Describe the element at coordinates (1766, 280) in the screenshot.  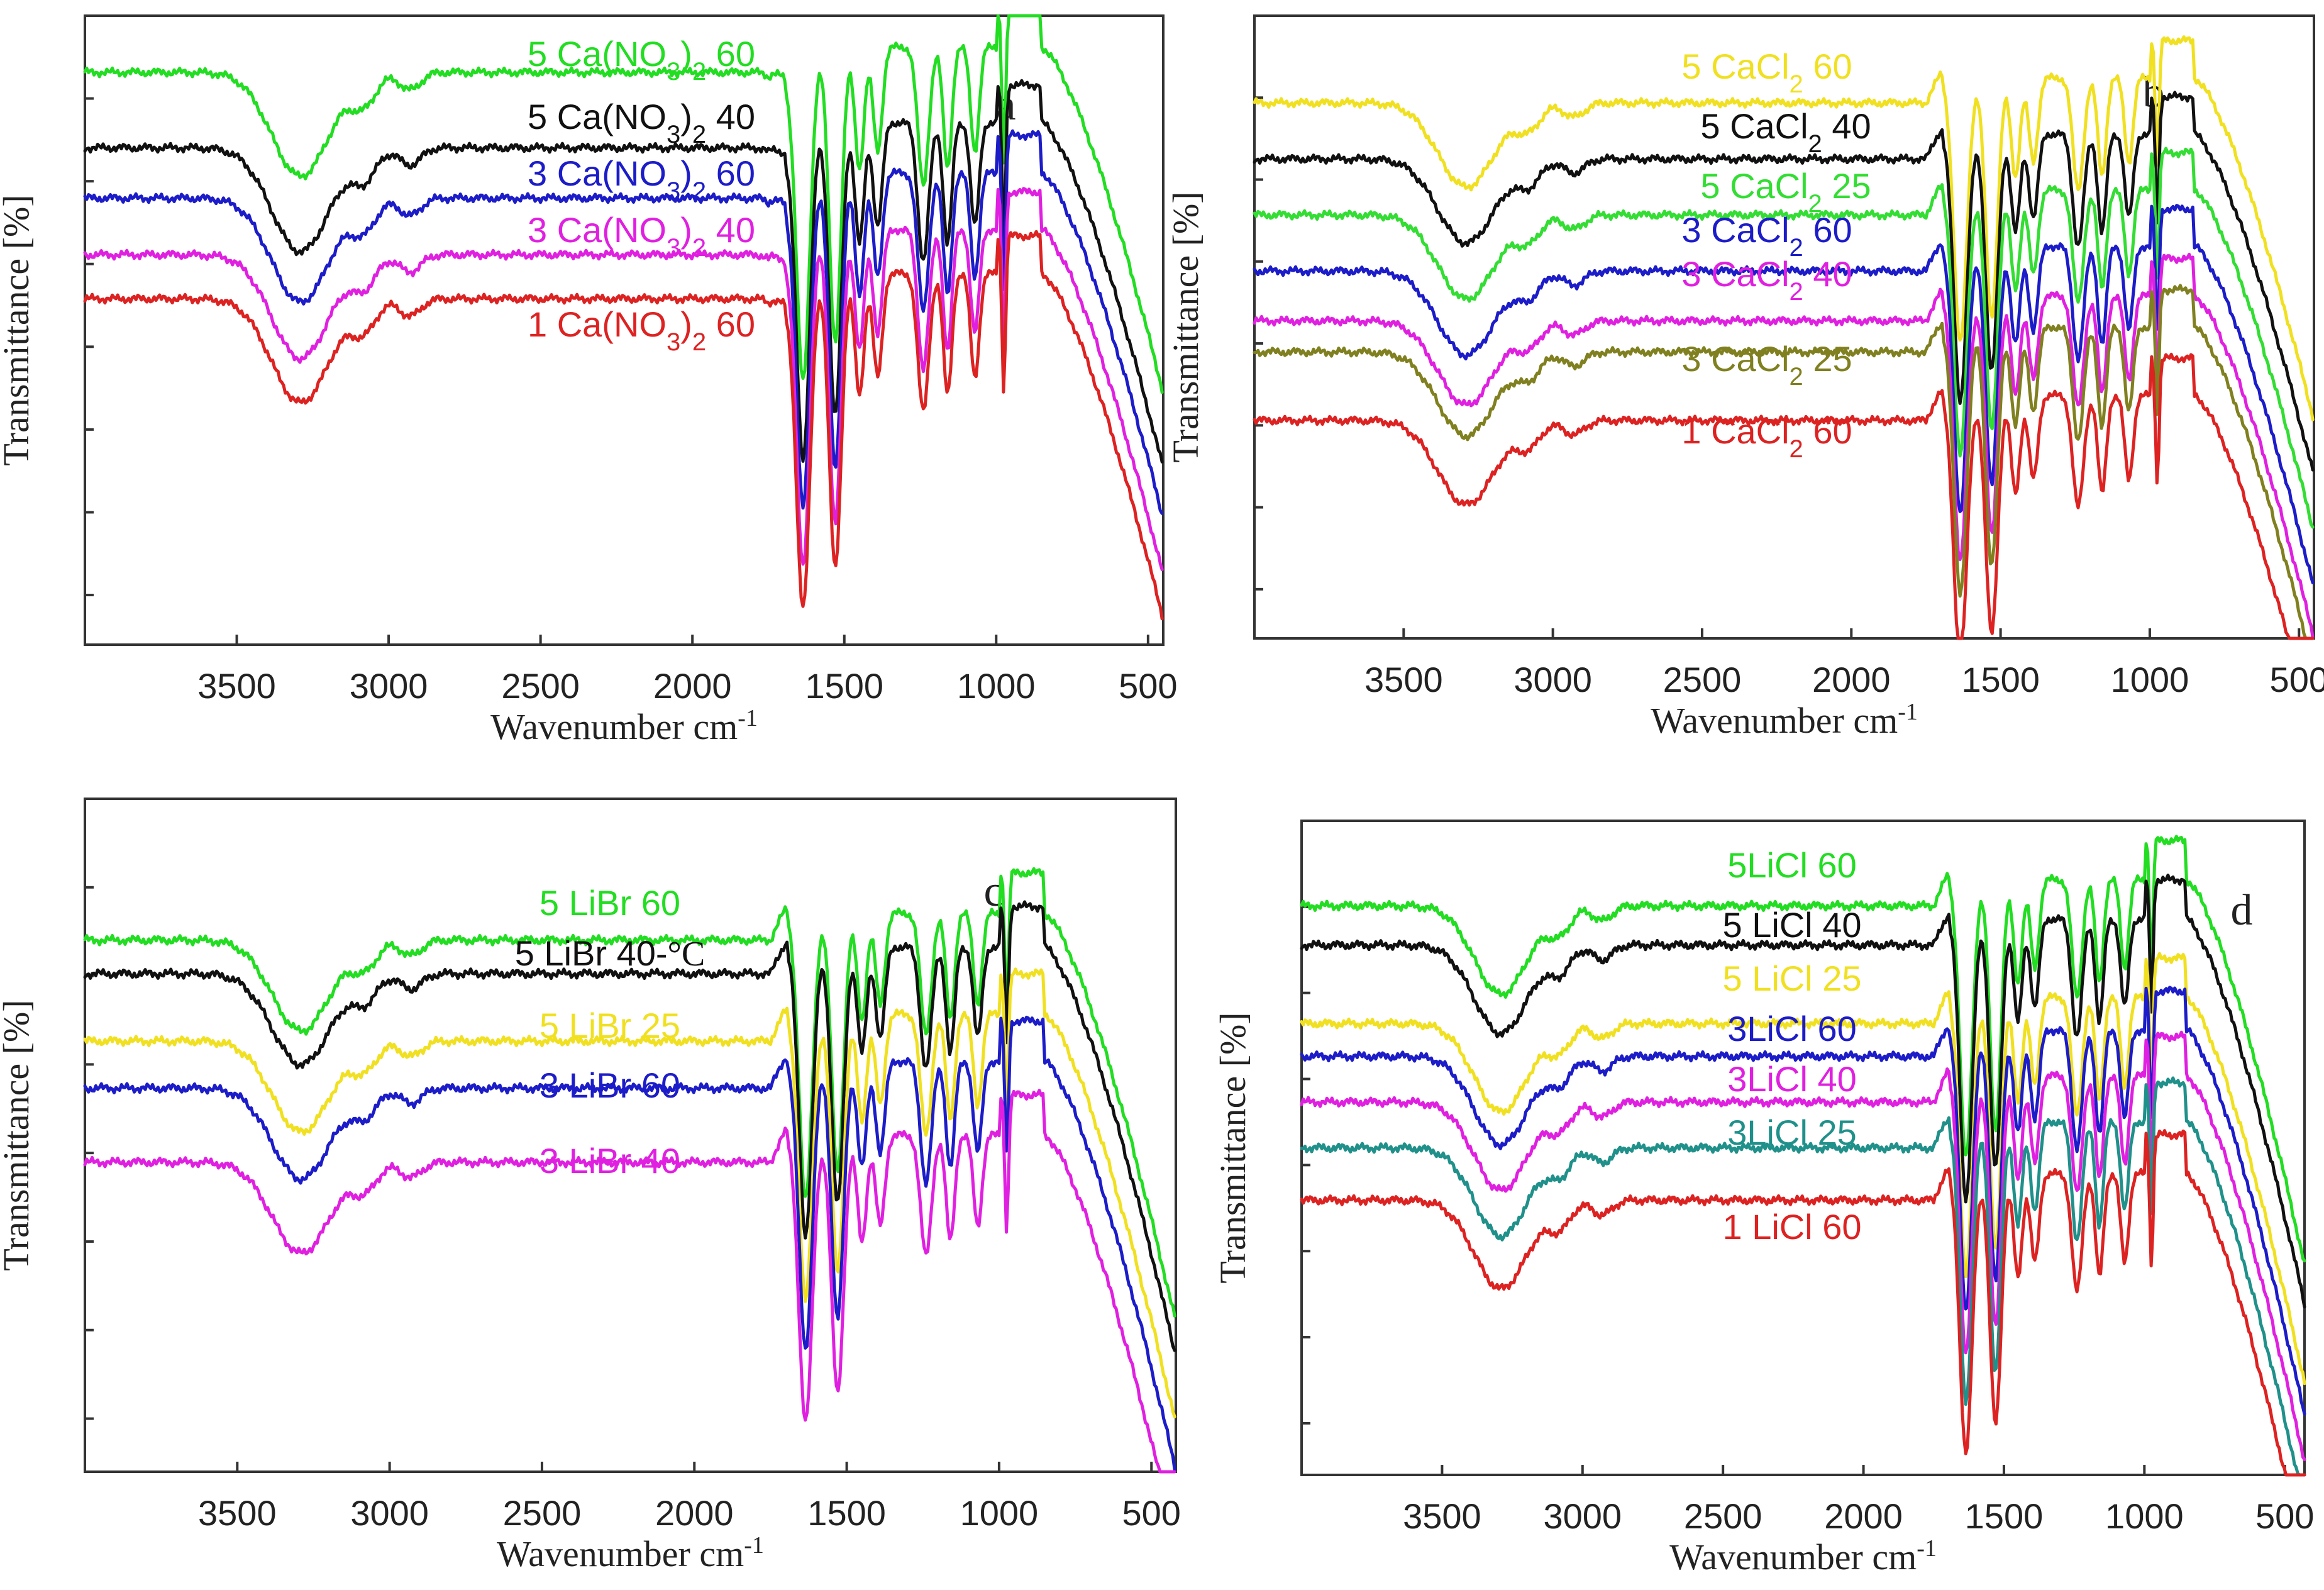
I see `legend-label: 3 CaCl2 40` at that location.